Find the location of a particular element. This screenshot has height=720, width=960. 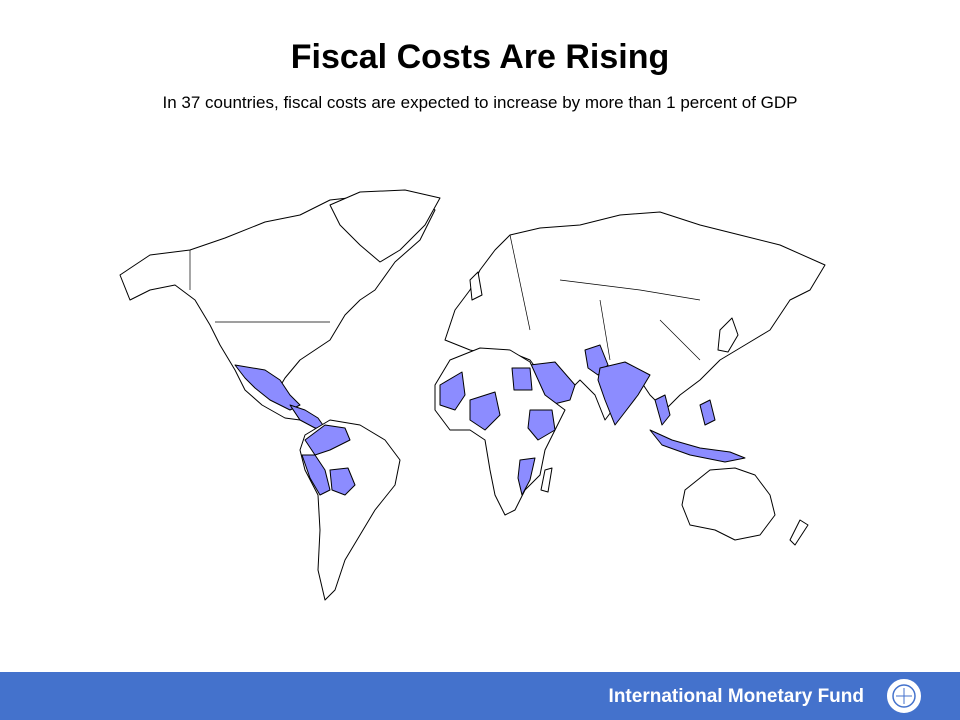

slide-title: Fiscal Costs Are Rising is located at coordinates (480, 57).